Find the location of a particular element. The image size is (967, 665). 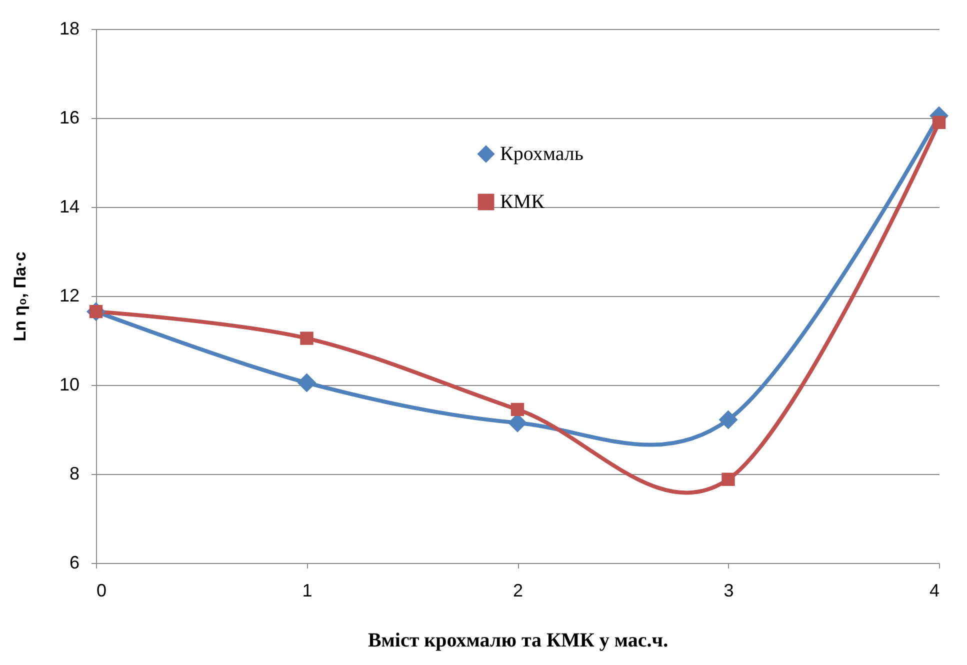

x-tick-label: 1 is located at coordinates (307, 590).